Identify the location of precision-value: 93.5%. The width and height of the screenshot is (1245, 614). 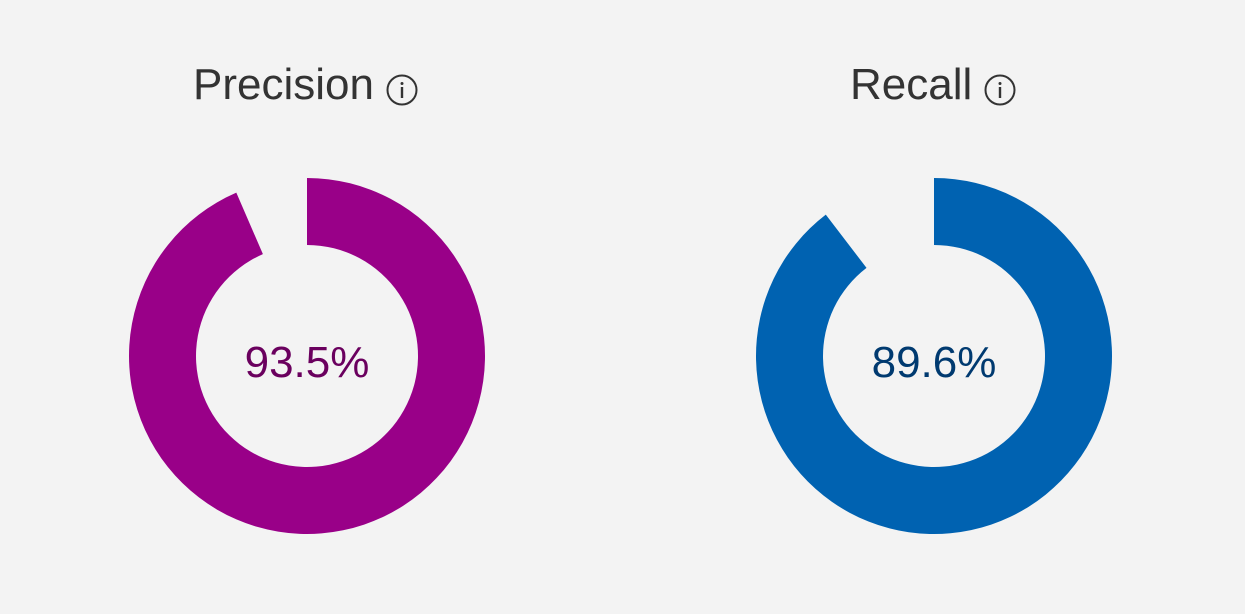
(307, 362).